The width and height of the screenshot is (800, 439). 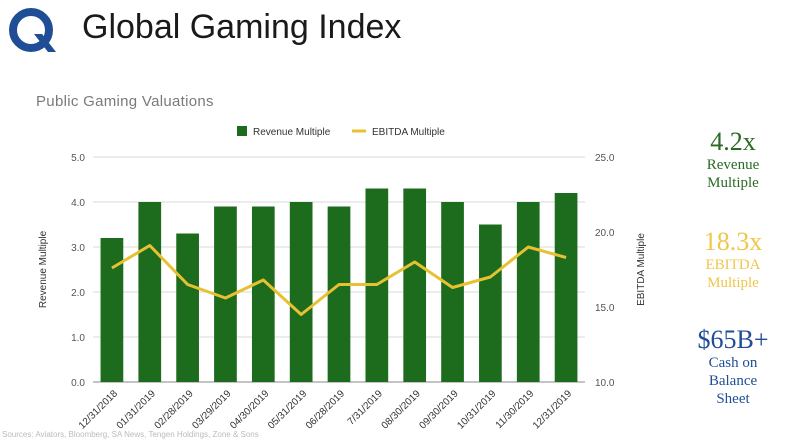 What do you see at coordinates (292, 132) in the screenshot?
I see `legend-label-revenue: Revenue Multiple` at bounding box center [292, 132].